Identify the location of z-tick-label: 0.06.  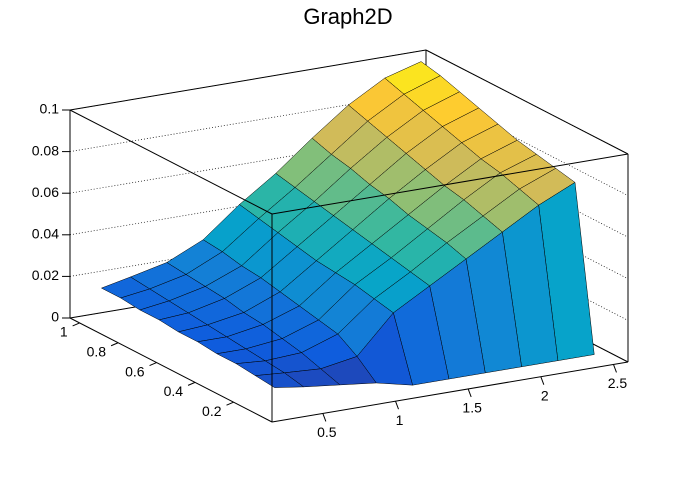
(45, 192).